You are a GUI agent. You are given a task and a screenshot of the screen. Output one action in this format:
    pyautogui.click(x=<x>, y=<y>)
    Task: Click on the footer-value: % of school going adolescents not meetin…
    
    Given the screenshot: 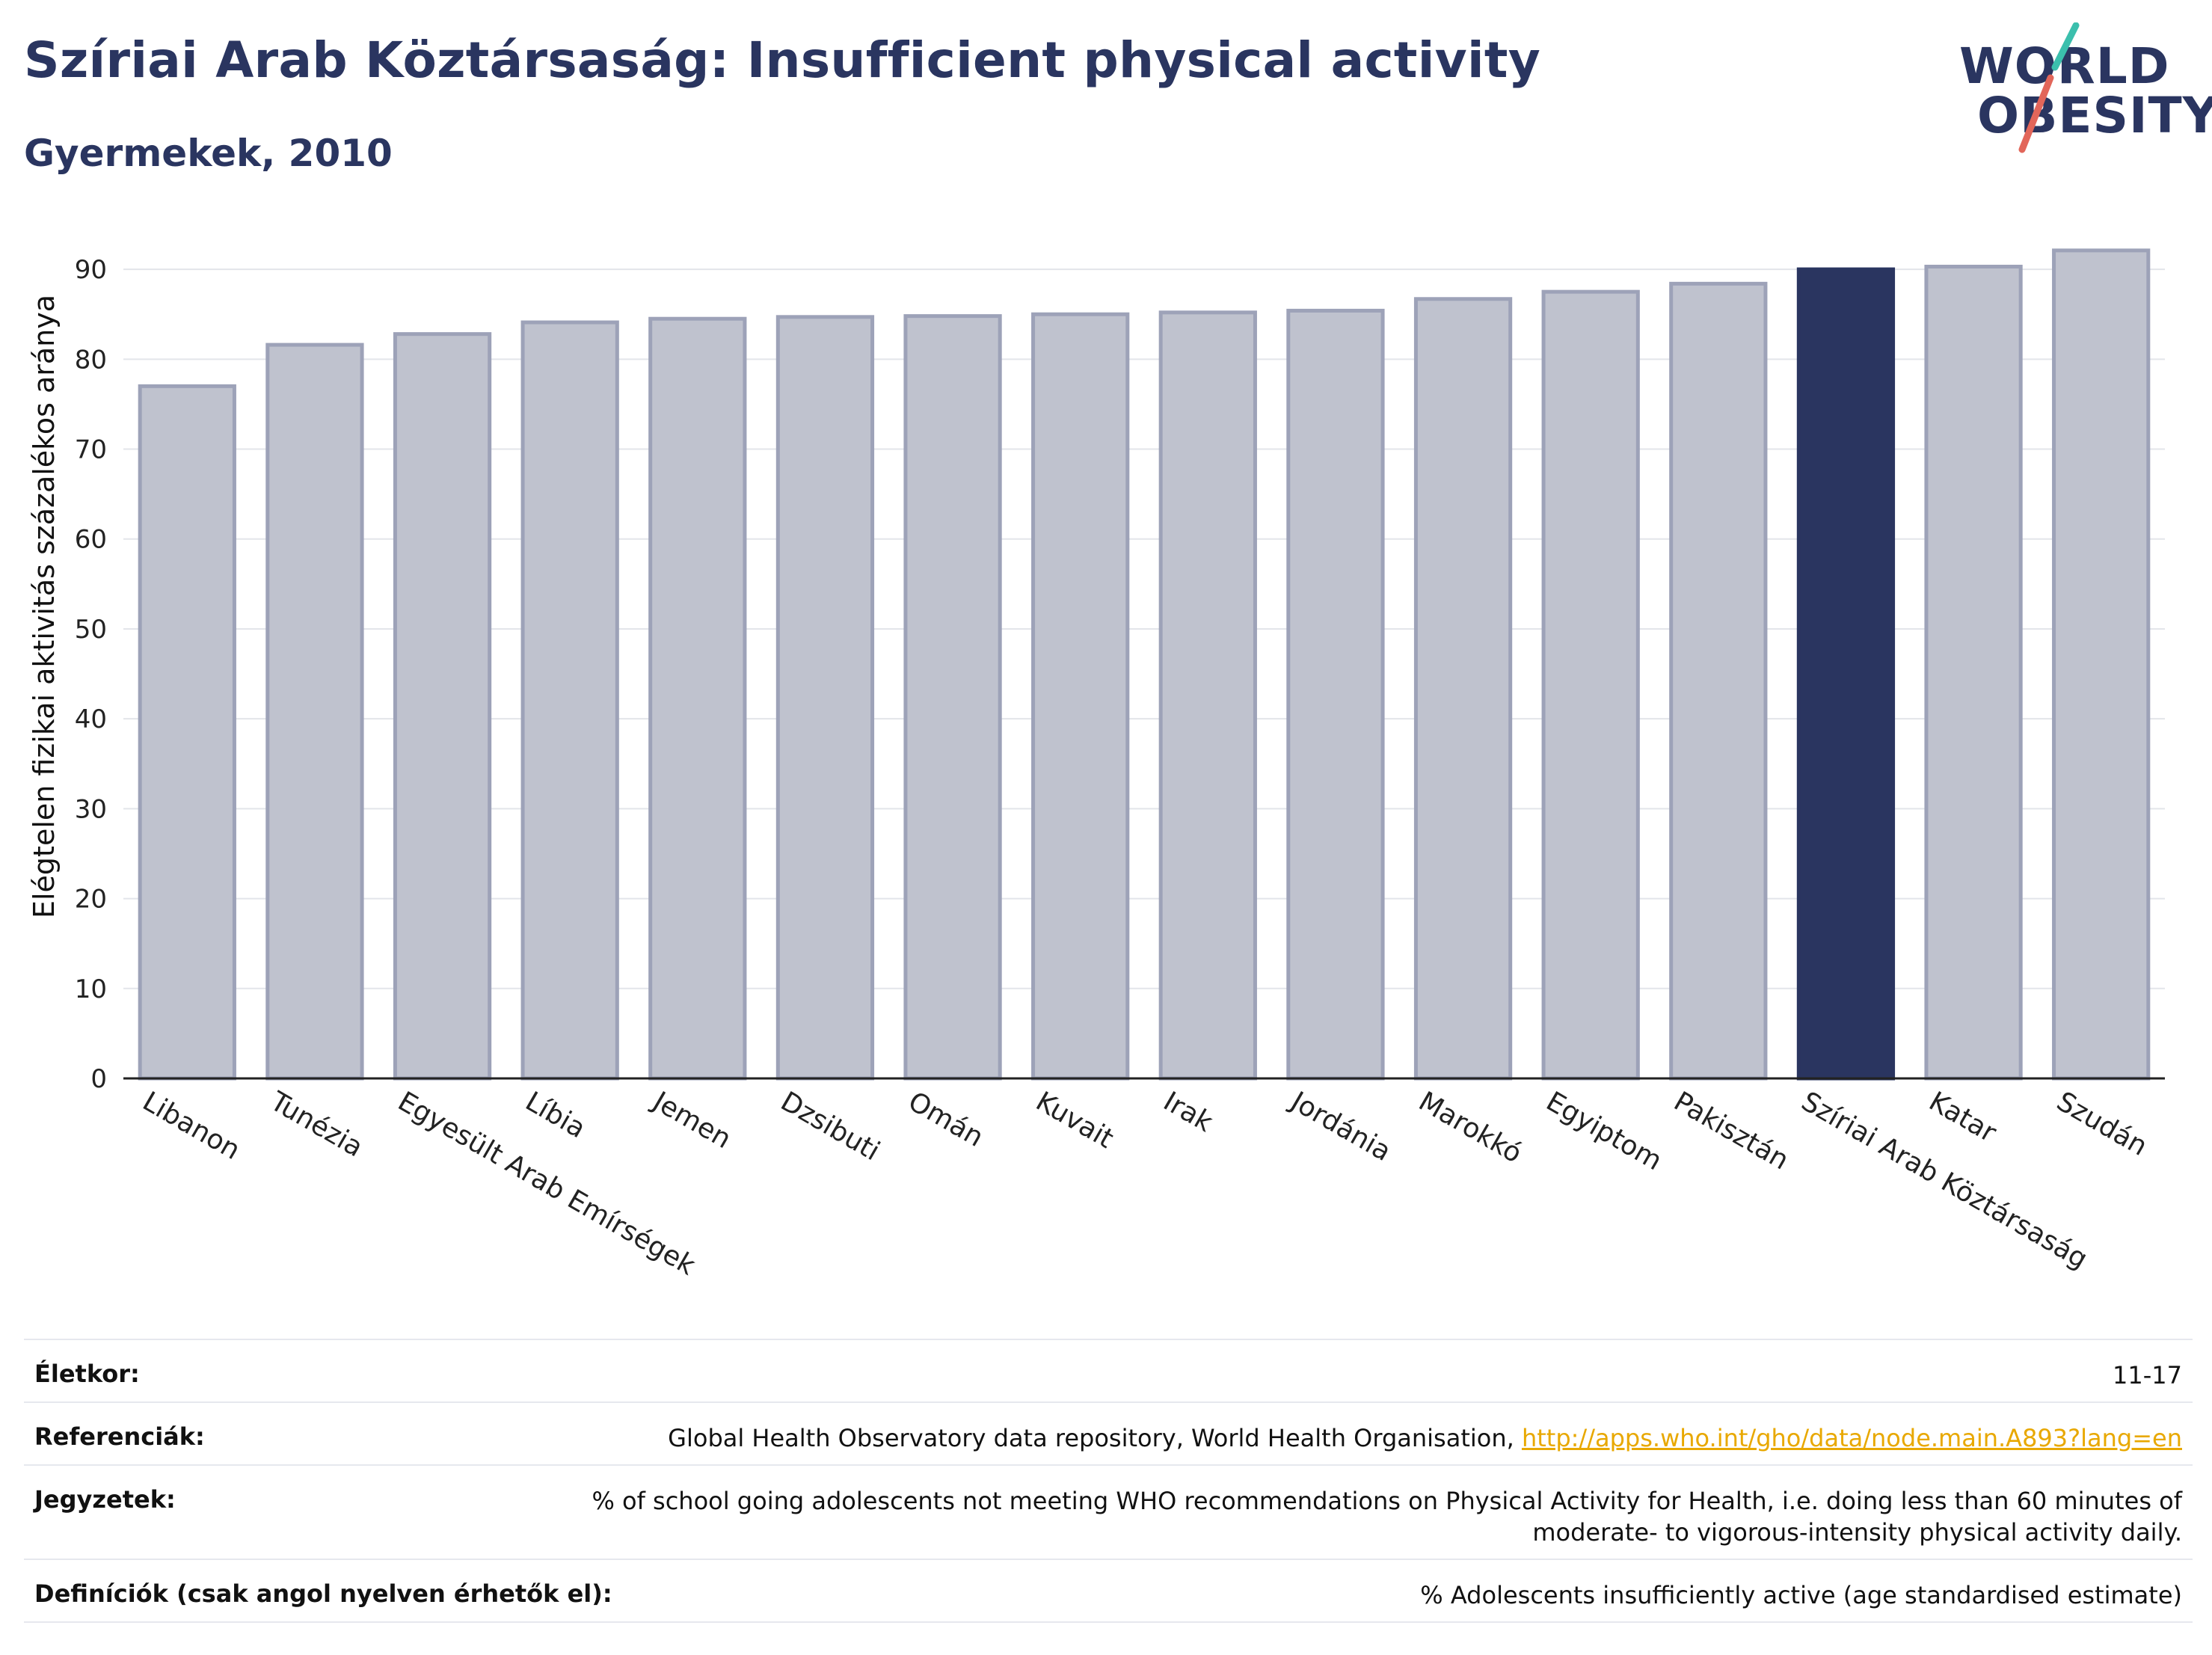 What is the action you would take?
    pyautogui.click(x=1387, y=1517)
    